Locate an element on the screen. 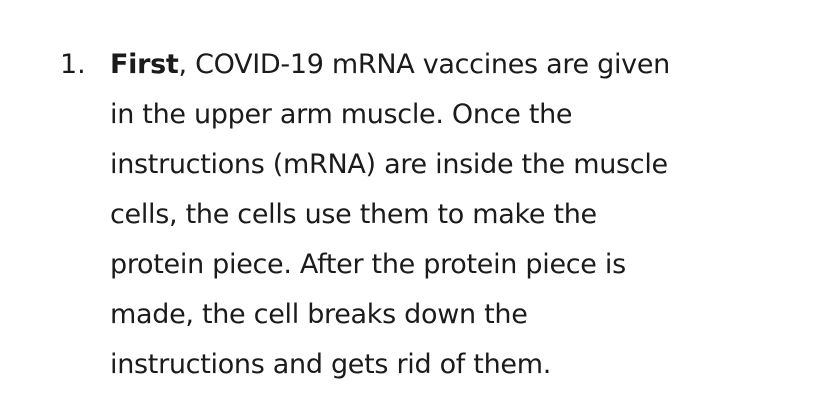 This screenshot has height=401, width=828. text-line-6: made, the cell breaks down the is located at coordinates (319, 314).